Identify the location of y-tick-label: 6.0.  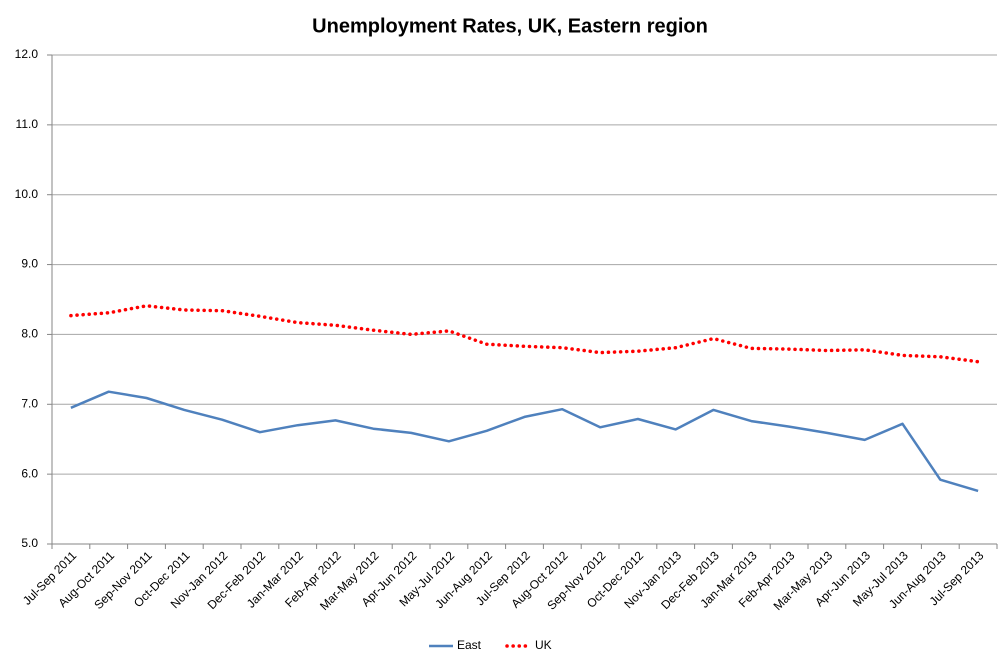
(29, 473).